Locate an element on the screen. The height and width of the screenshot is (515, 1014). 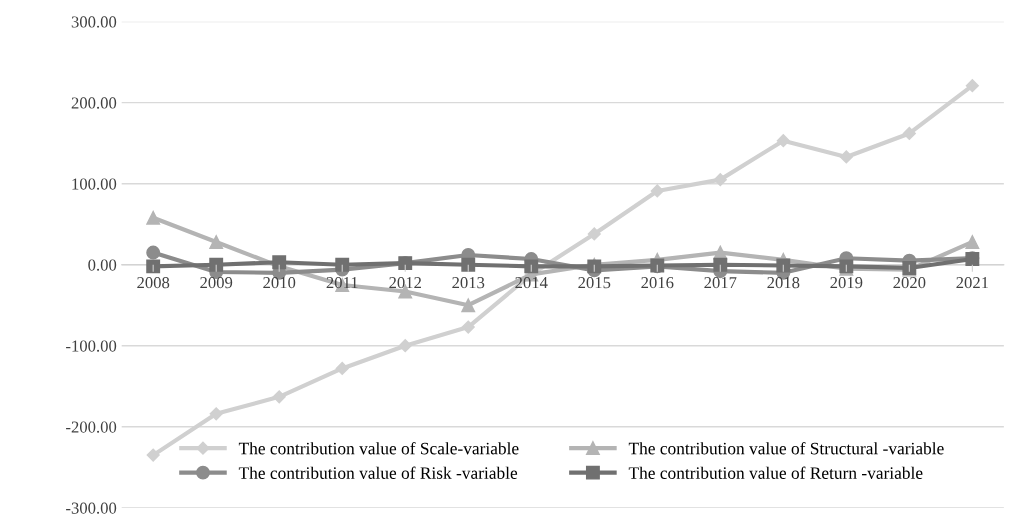
x-tick-label: 2014 is located at coordinates (531, 283).